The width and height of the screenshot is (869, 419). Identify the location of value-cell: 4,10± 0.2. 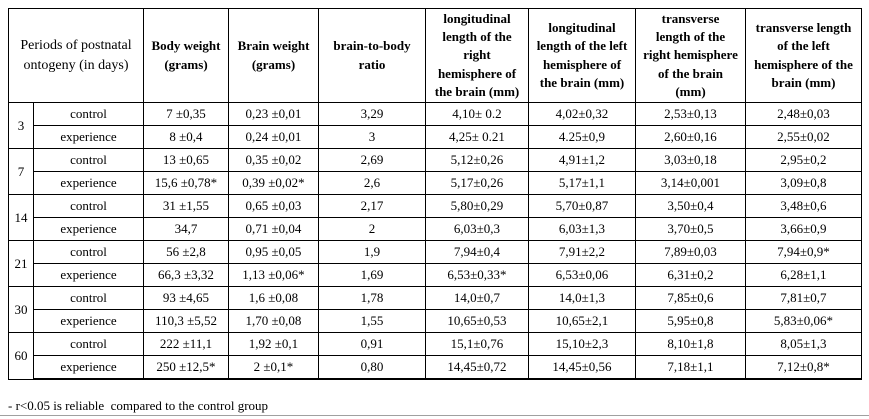
(477, 114).